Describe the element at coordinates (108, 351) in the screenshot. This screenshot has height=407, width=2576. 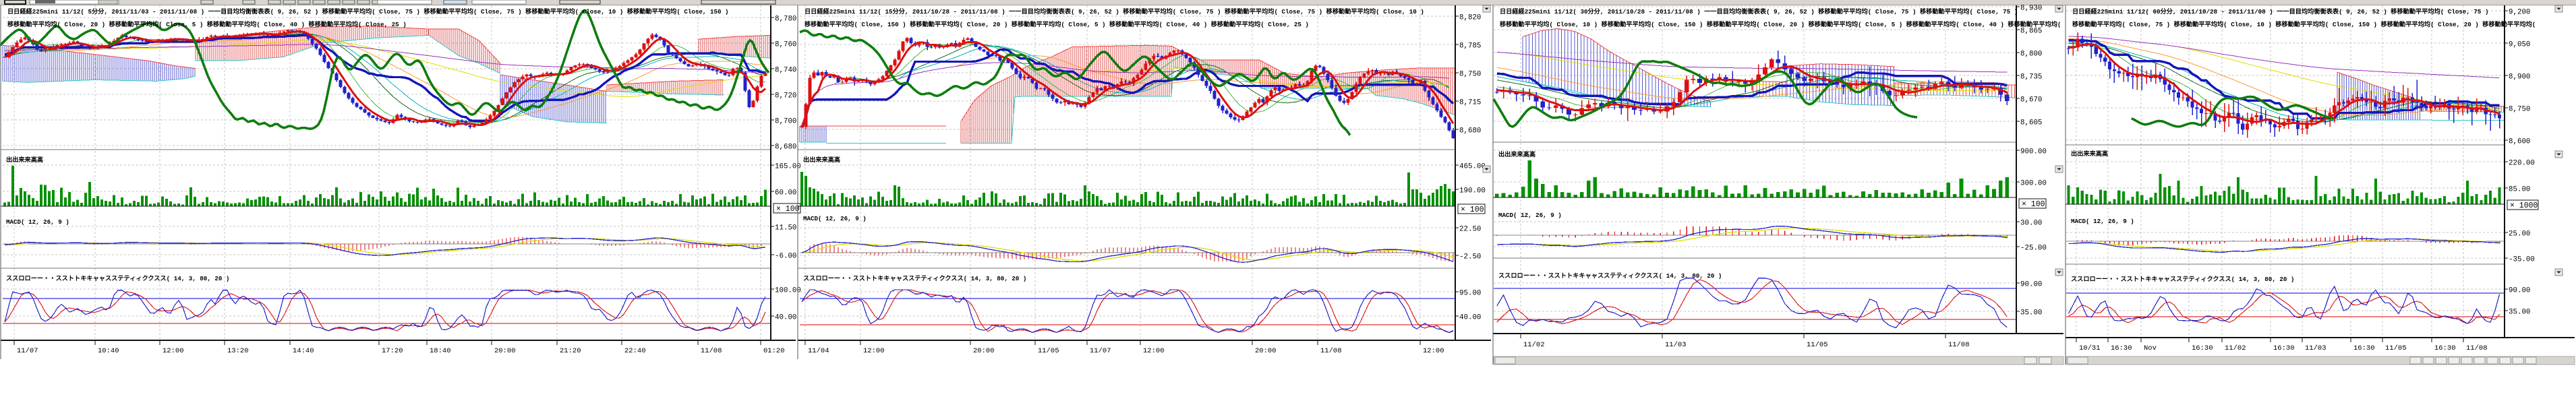
I see `svg-text: 10:40` at that location.